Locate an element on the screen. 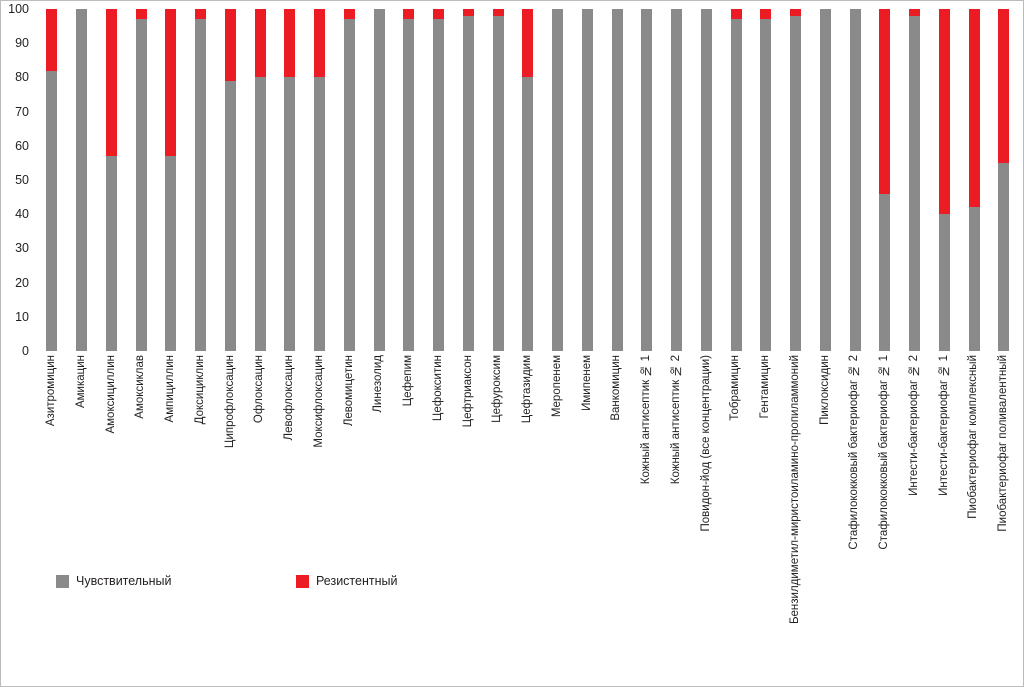 Image resolution: width=1024 pixels, height=687 pixels. x-label-slot: Цефтриаксон is located at coordinates (469, 510).